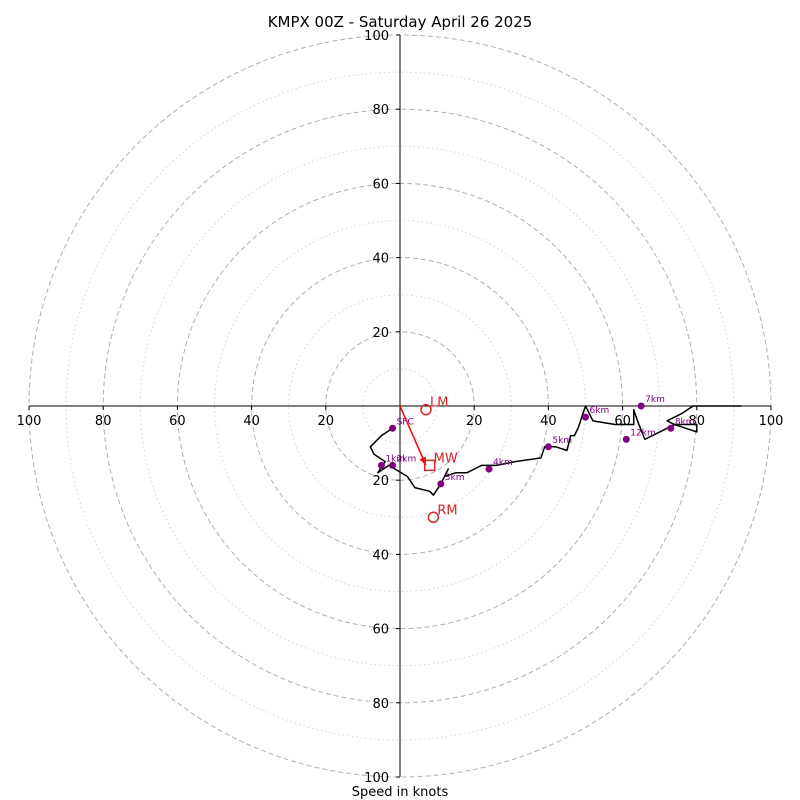 The height and width of the screenshot is (800, 800). Describe the element at coordinates (562, 441) in the screenshot. I see `height-point-label: 5km` at that location.